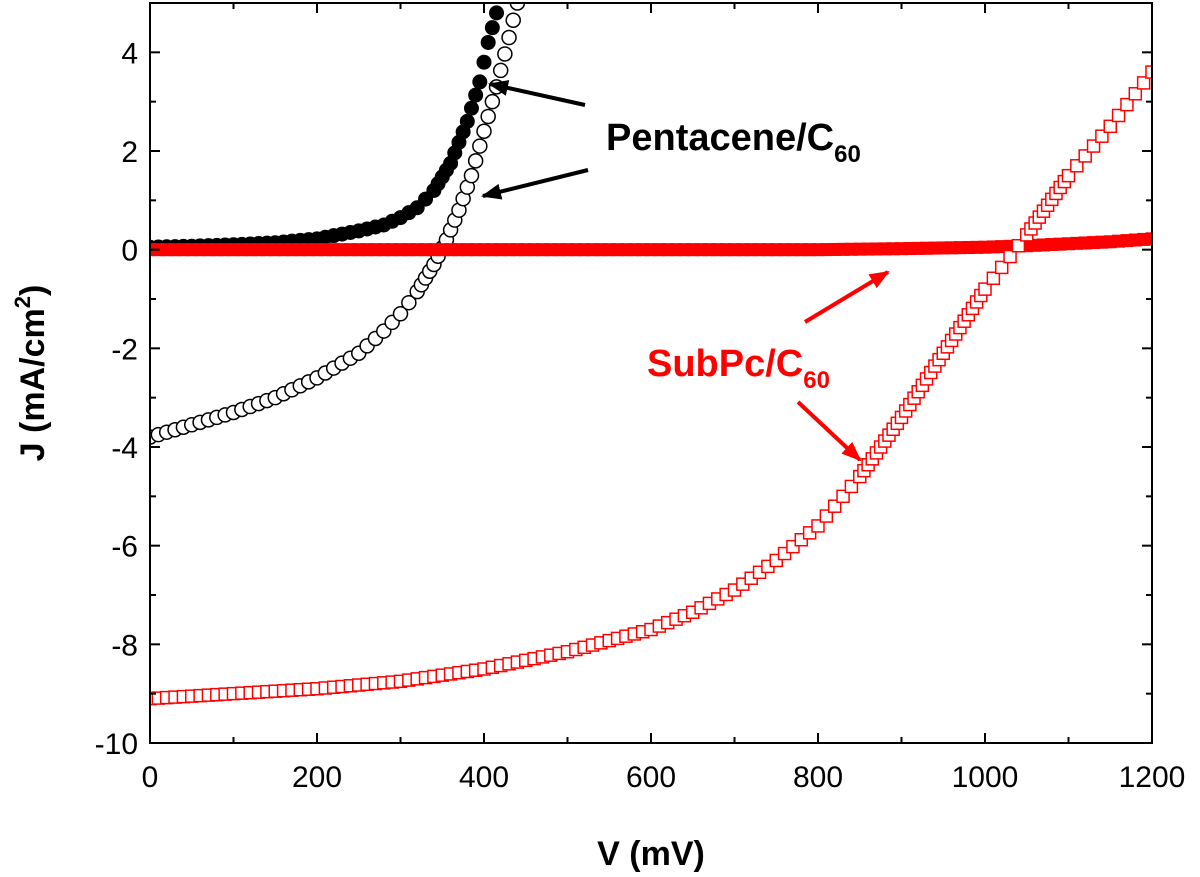  I want to click on y-tick-label: -10, so click(116, 744).